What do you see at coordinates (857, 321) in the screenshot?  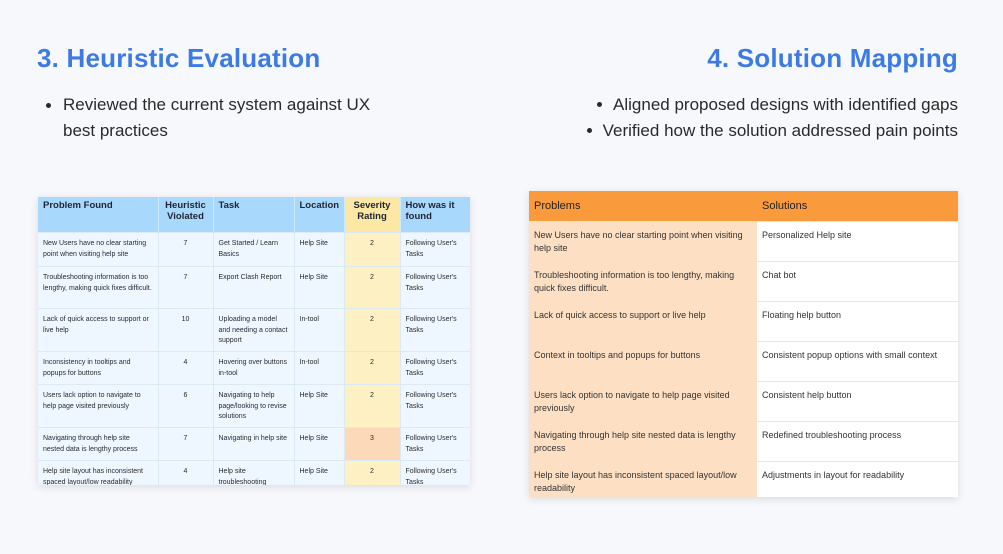 I see `solution-cell: Floating help button` at bounding box center [857, 321].